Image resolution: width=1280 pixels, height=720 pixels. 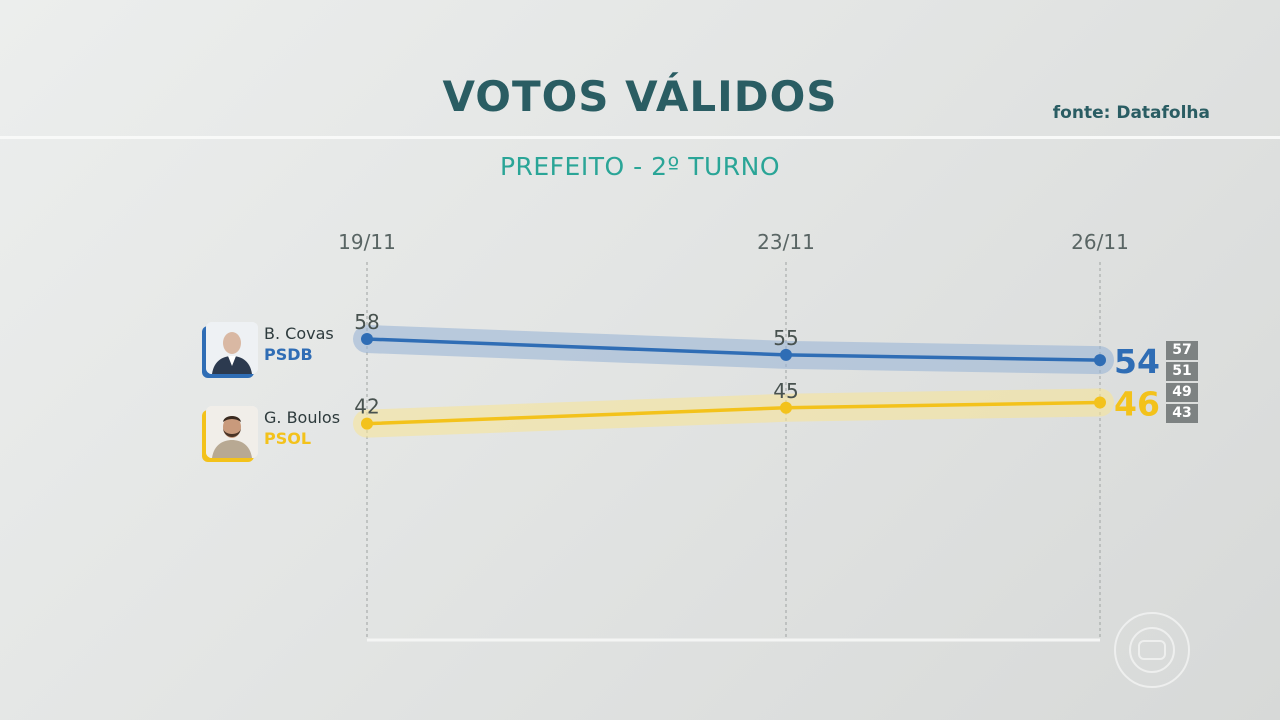 What do you see at coordinates (367, 242) in the screenshot?
I see `x-tick-label: 19/11` at bounding box center [367, 242].